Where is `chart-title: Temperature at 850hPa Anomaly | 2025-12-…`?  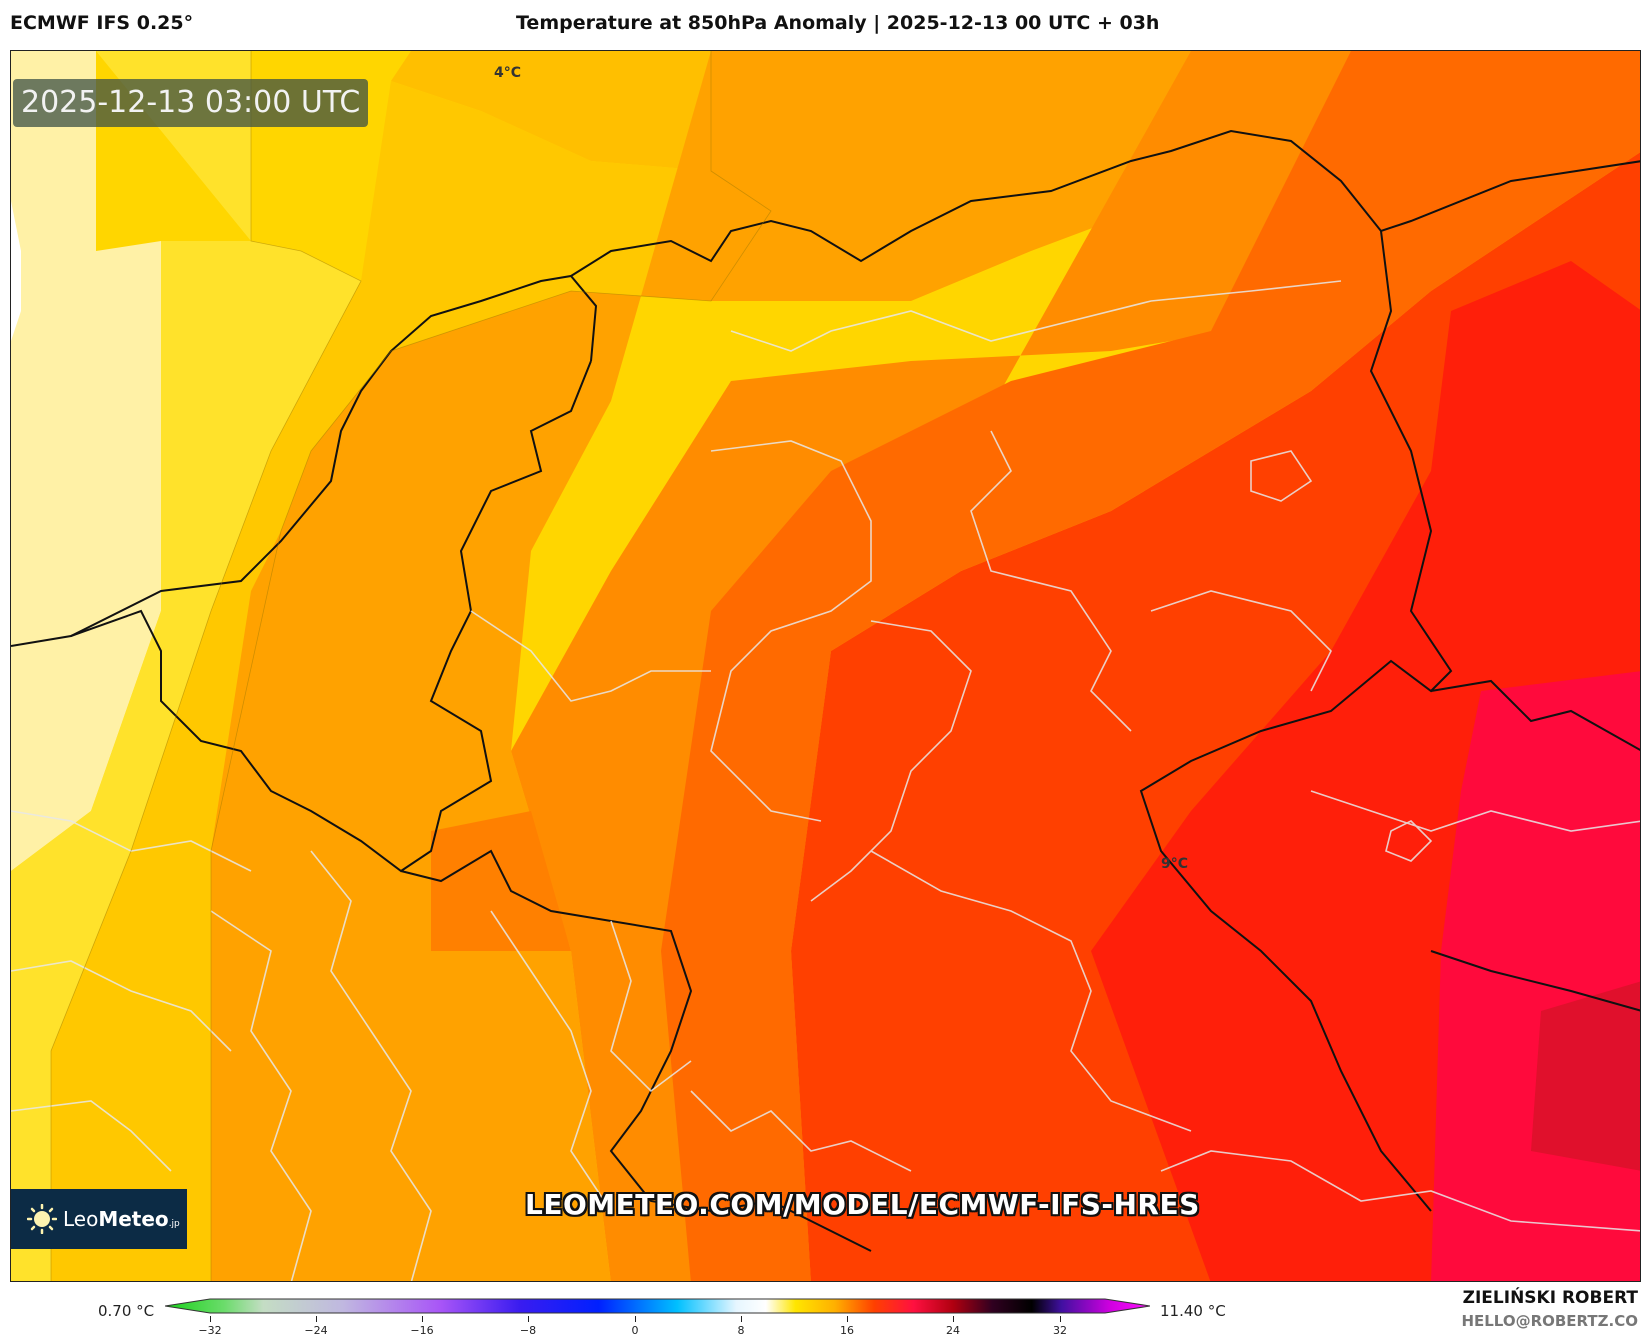 chart-title: Temperature at 850hPa Anomaly | 2025-12-… is located at coordinates (838, 23).